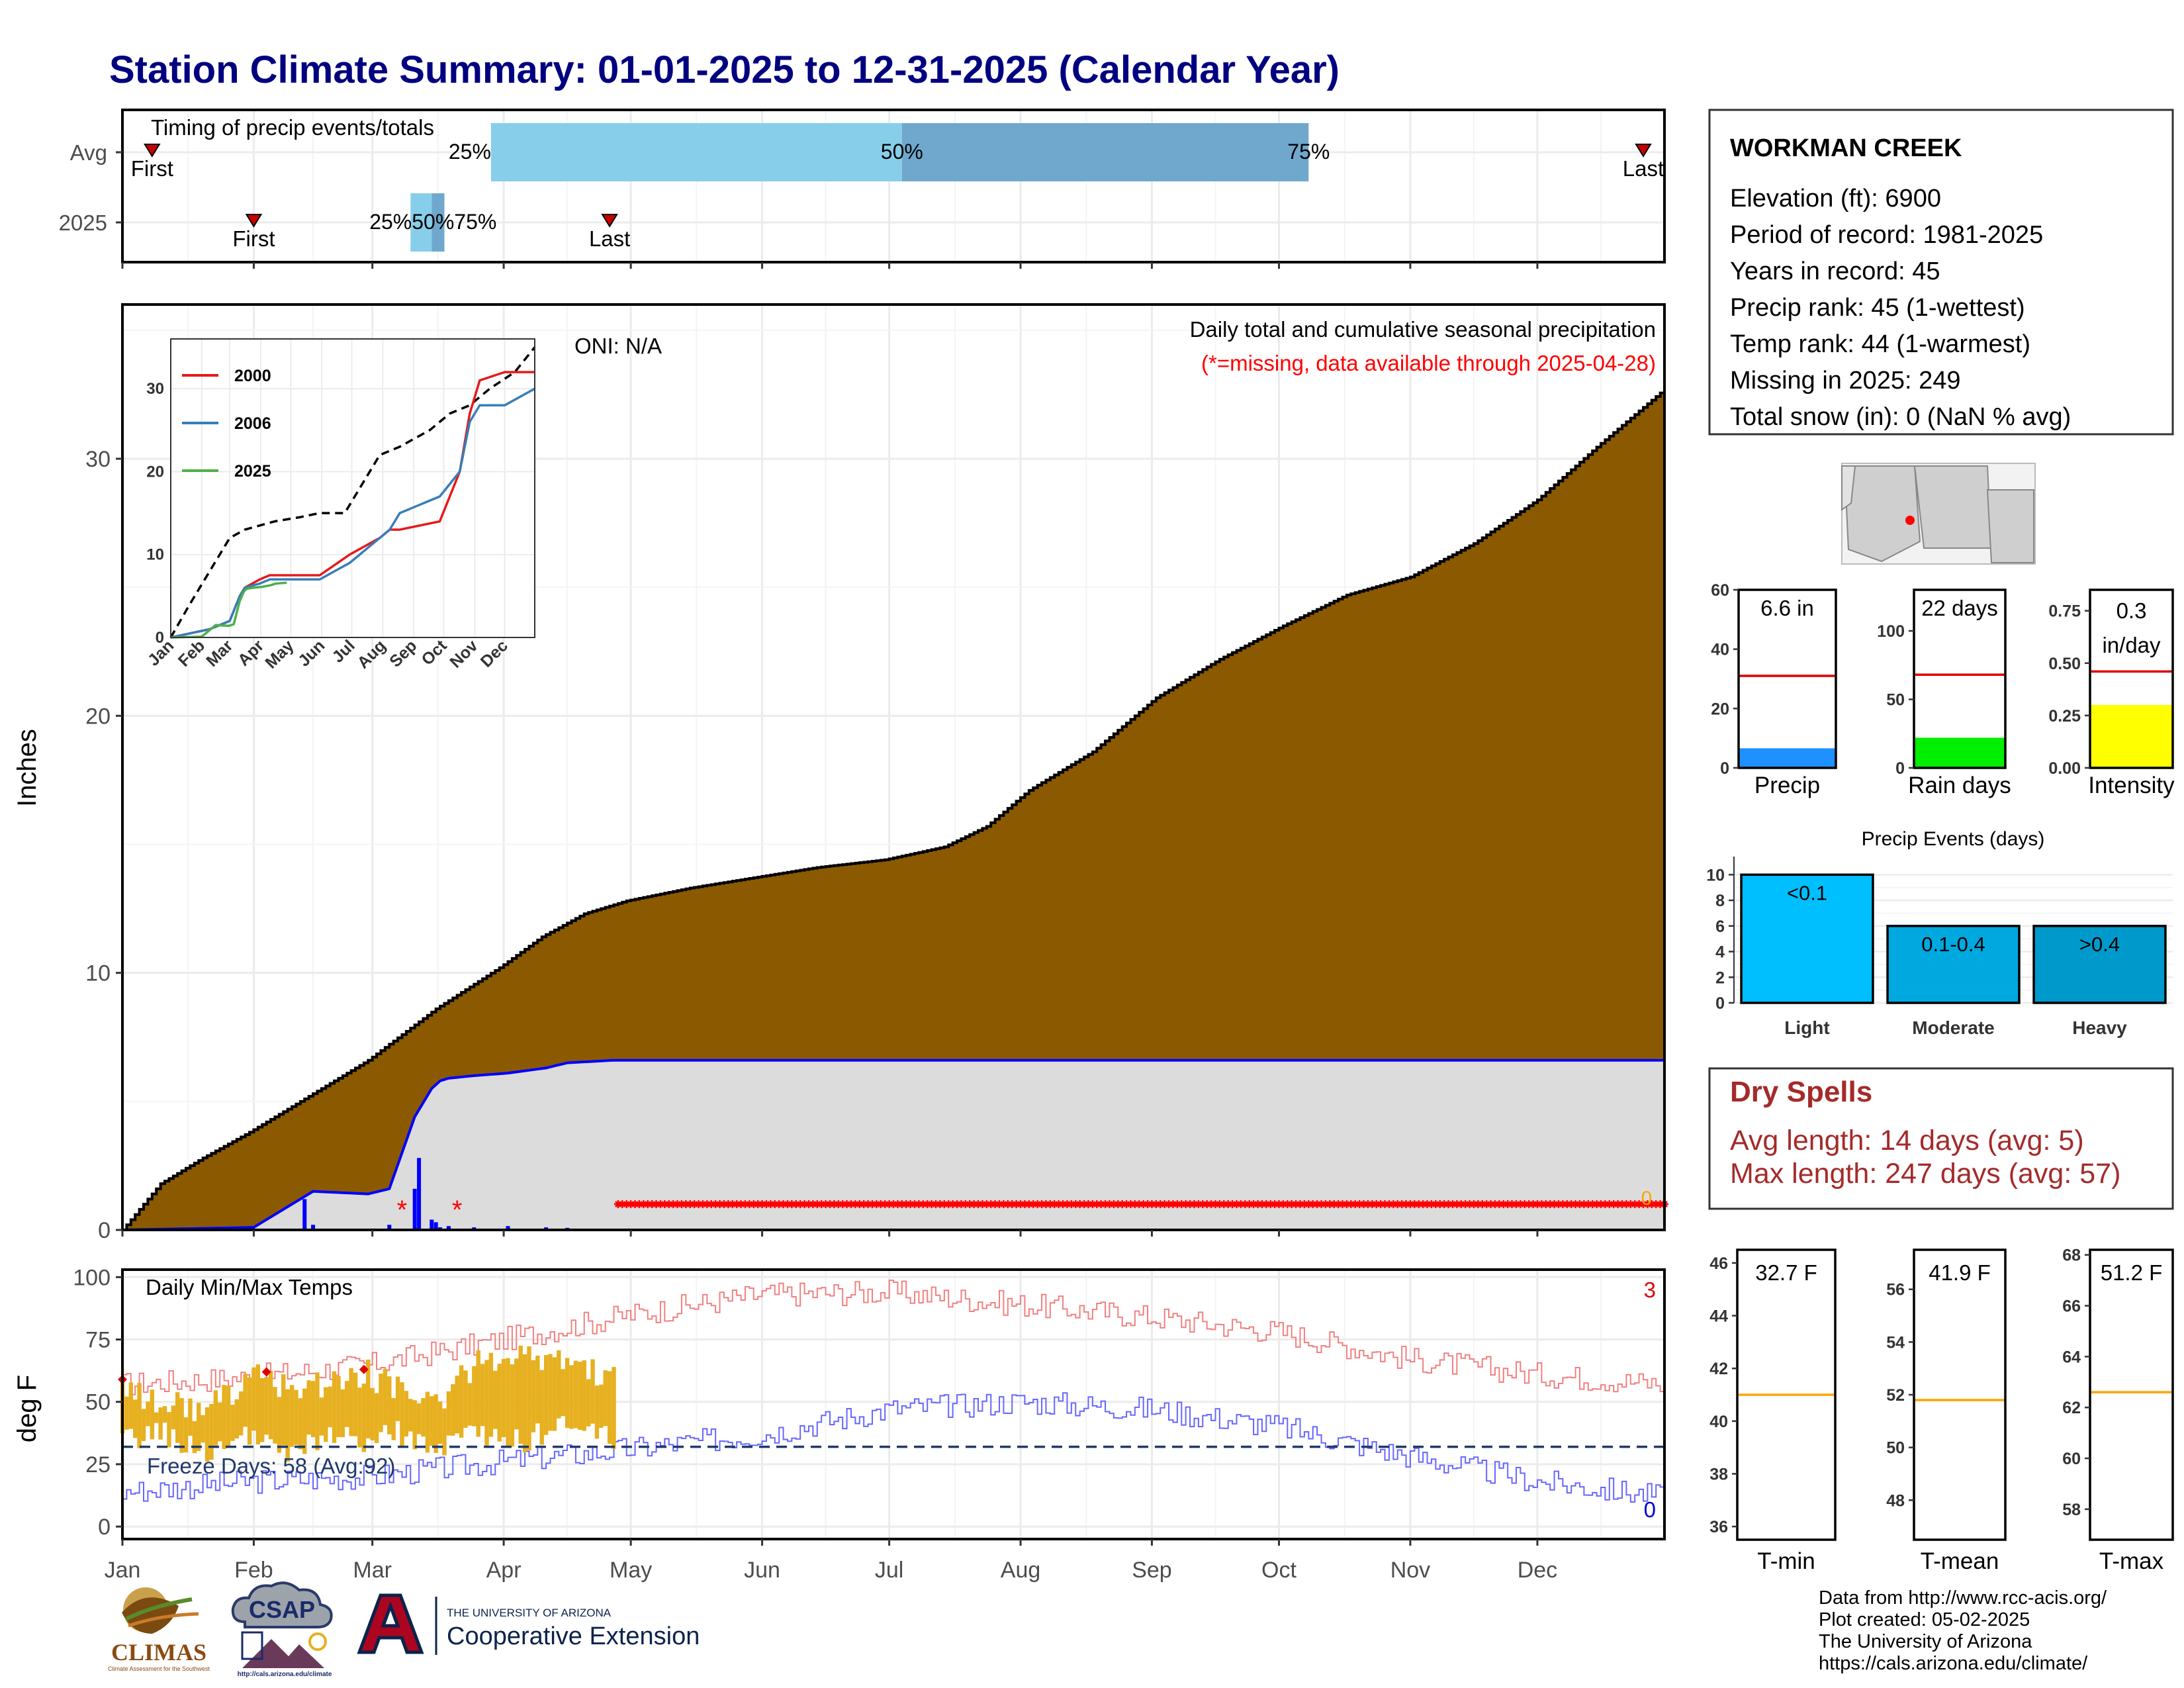 The height and width of the screenshot is (1688, 2184). What do you see at coordinates (2071, 1510) in the screenshot?
I see `temp-bar-y-tick-label: 58` at bounding box center [2071, 1510].